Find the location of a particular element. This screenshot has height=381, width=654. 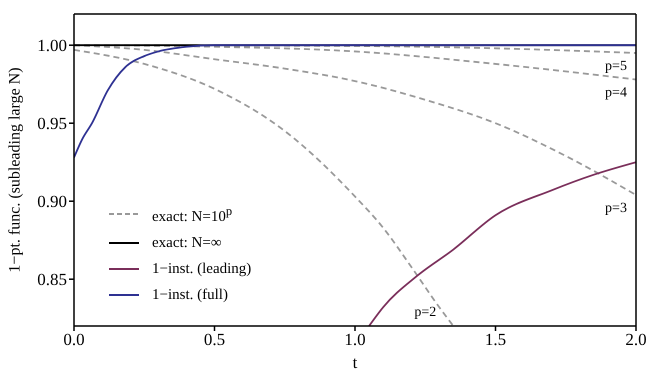

y-axis-title: 1−pt. func. (subleading large N) is located at coordinates (15, 170).